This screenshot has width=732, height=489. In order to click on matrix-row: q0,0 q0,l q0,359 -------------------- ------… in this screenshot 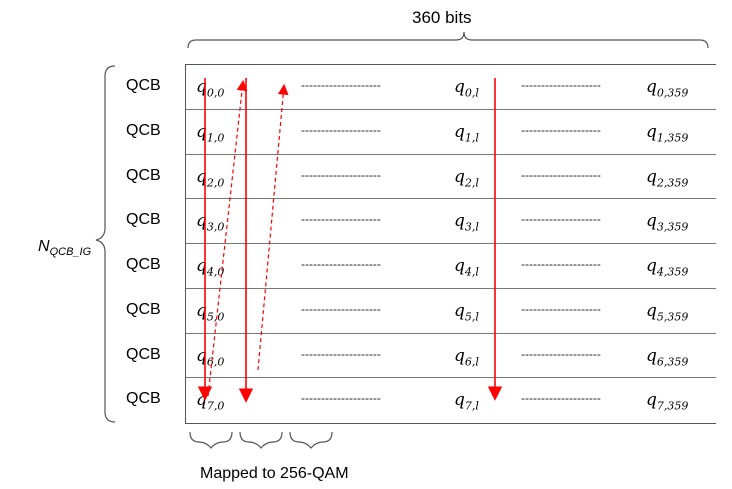, I will do `click(451, 87)`.